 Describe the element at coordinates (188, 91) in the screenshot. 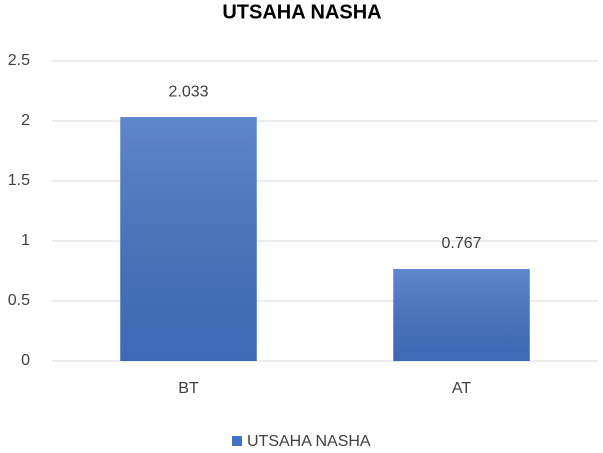

I see `data-label: 2.033` at that location.